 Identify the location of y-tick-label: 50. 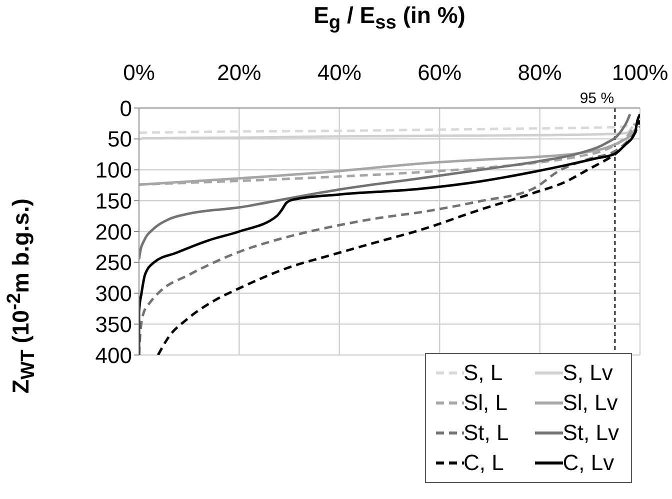
(120, 139).